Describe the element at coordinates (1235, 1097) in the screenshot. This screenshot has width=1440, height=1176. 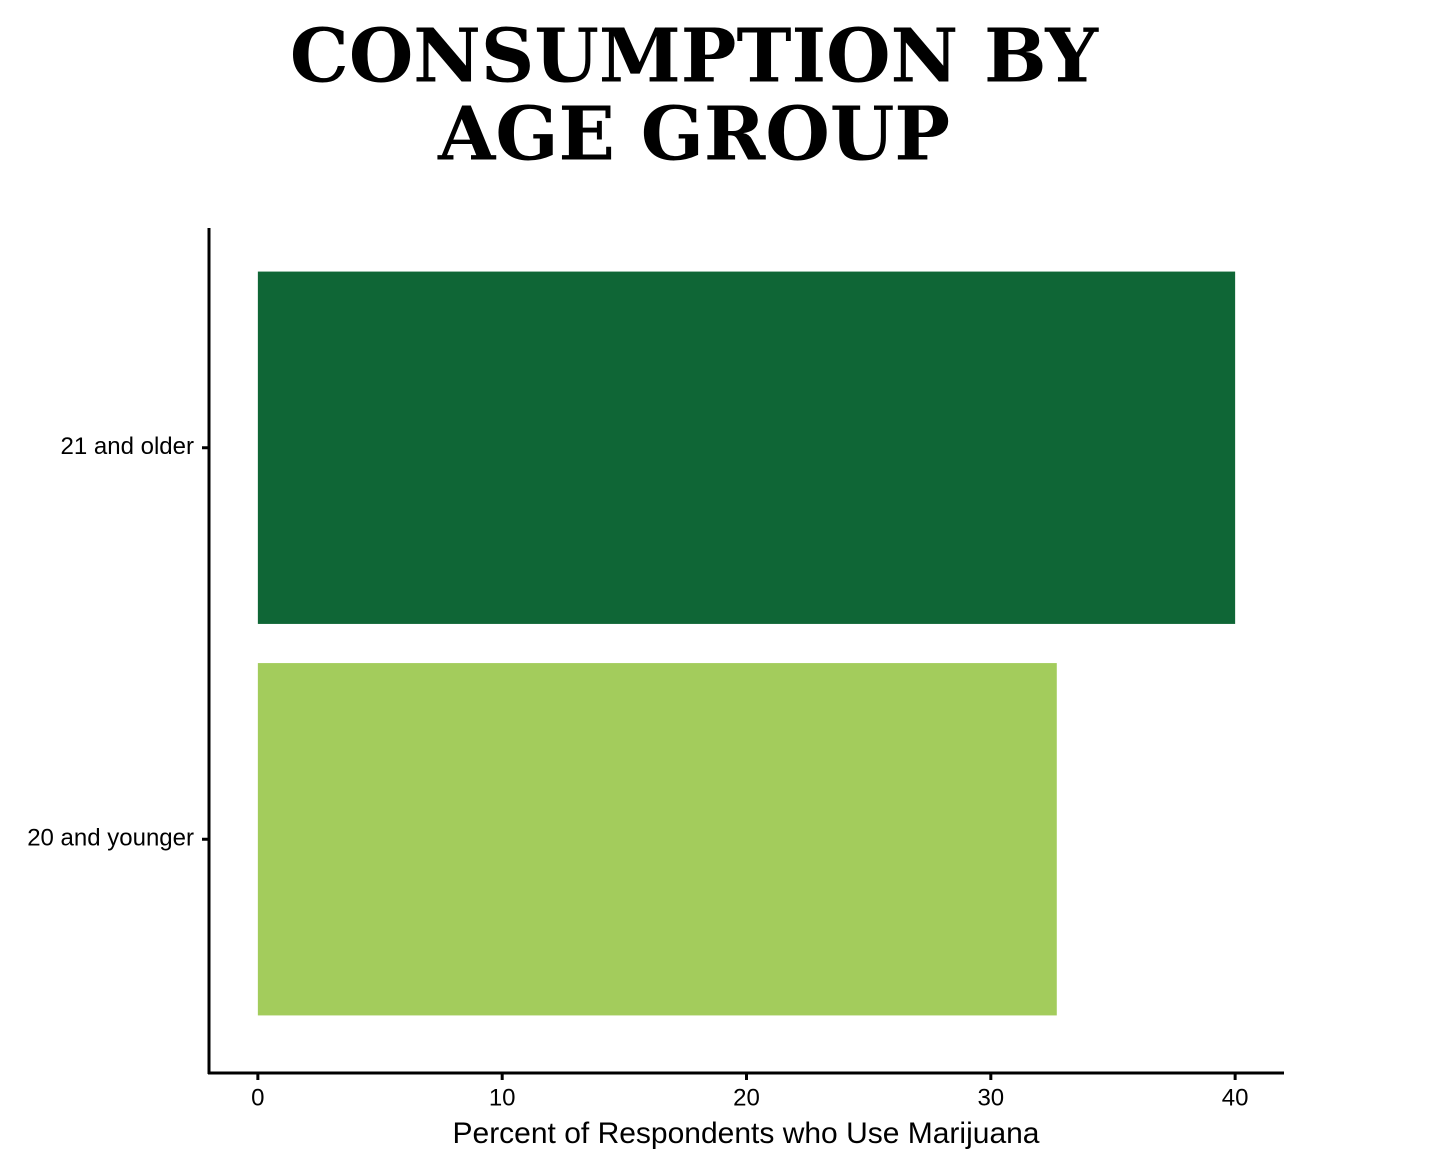
I see `x-tick-label: 40` at that location.